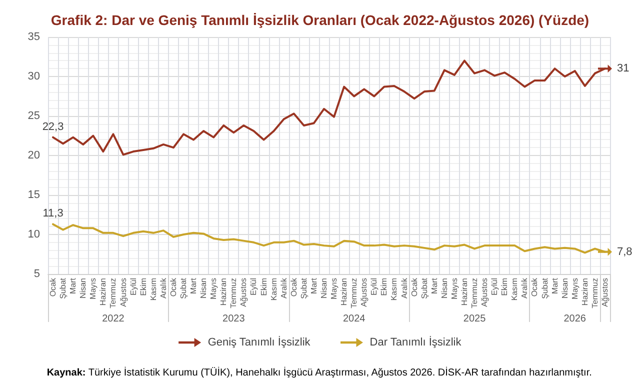  I want to click on text: 2025, so click(474, 319).